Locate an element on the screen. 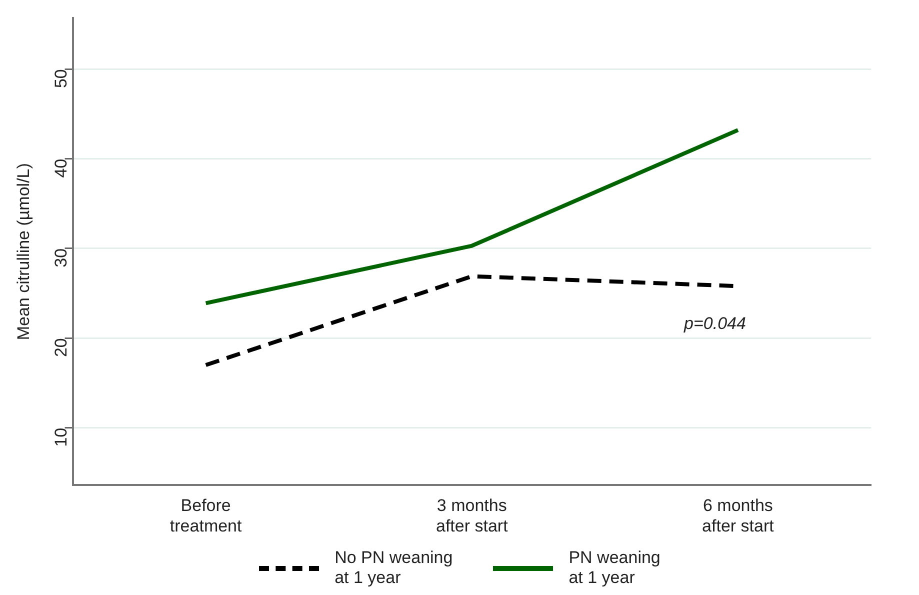 This screenshot has width=919, height=595. legend-label: No PN weaning at 1 year is located at coordinates (393, 568).